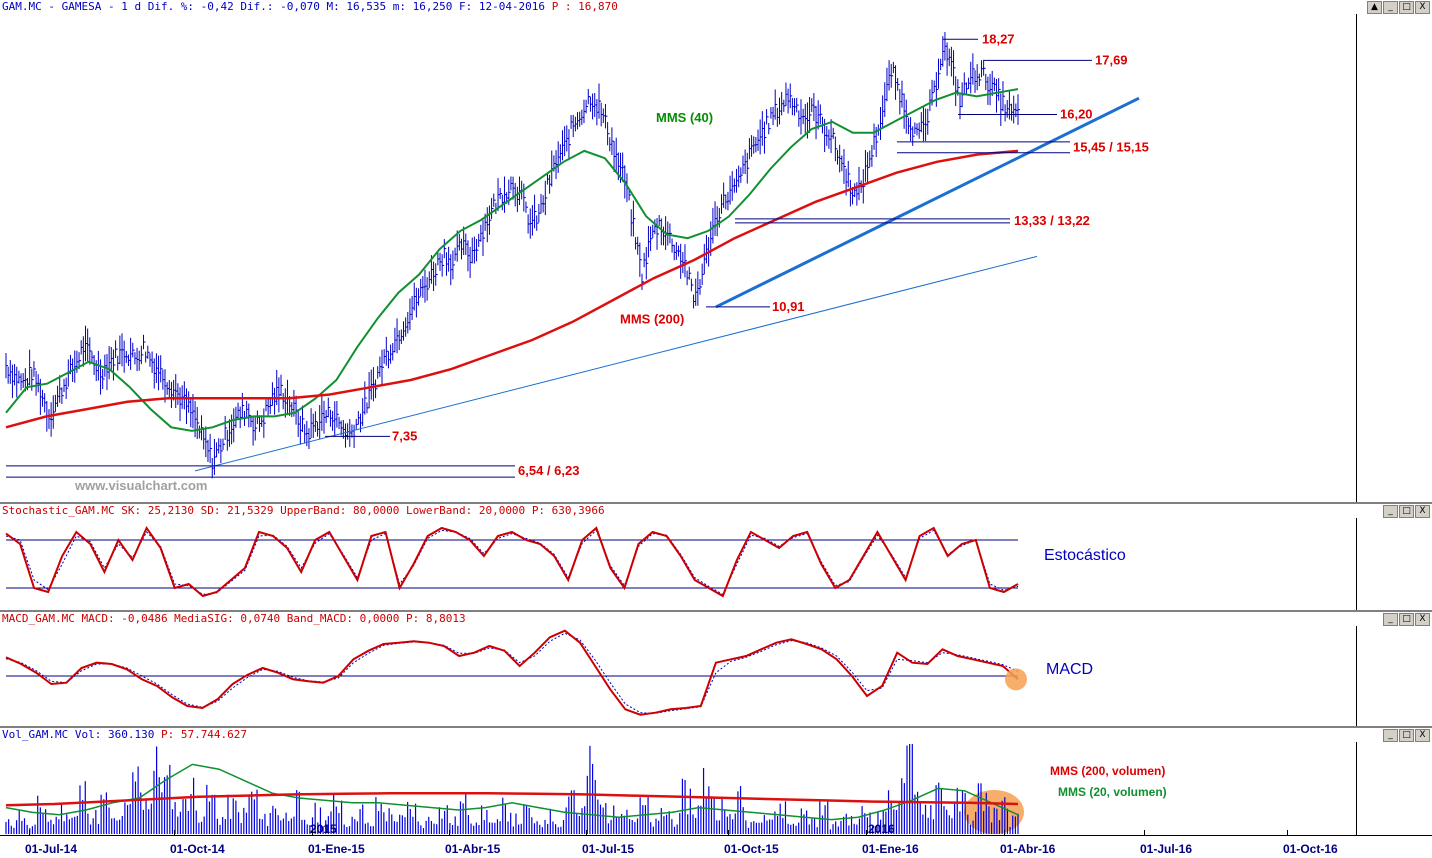 Image resolution: width=1432 pixels, height=858 pixels. I want to click on label-1545-1515: 15,45 / 15,15, so click(1111, 146).